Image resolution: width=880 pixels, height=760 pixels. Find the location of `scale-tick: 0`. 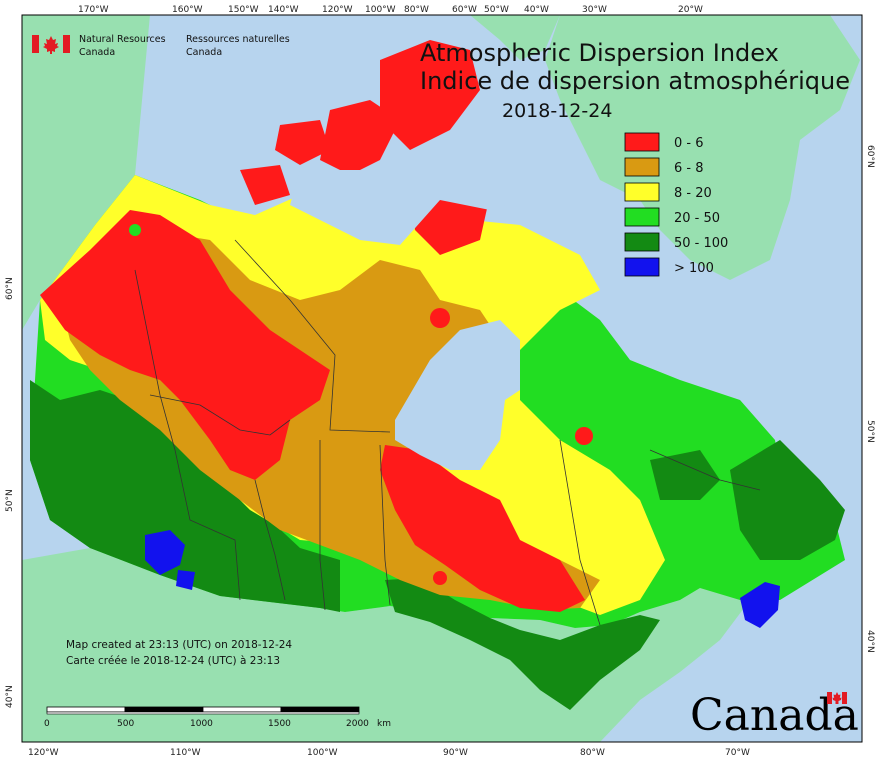

scale-tick: 0 is located at coordinates (47, 724).